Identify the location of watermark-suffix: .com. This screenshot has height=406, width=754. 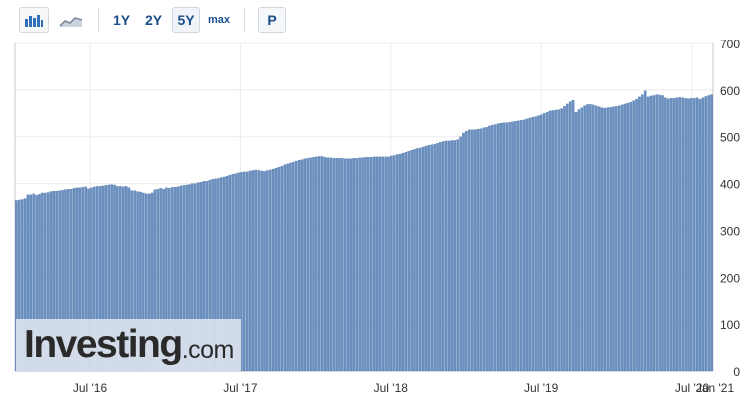
(208, 349).